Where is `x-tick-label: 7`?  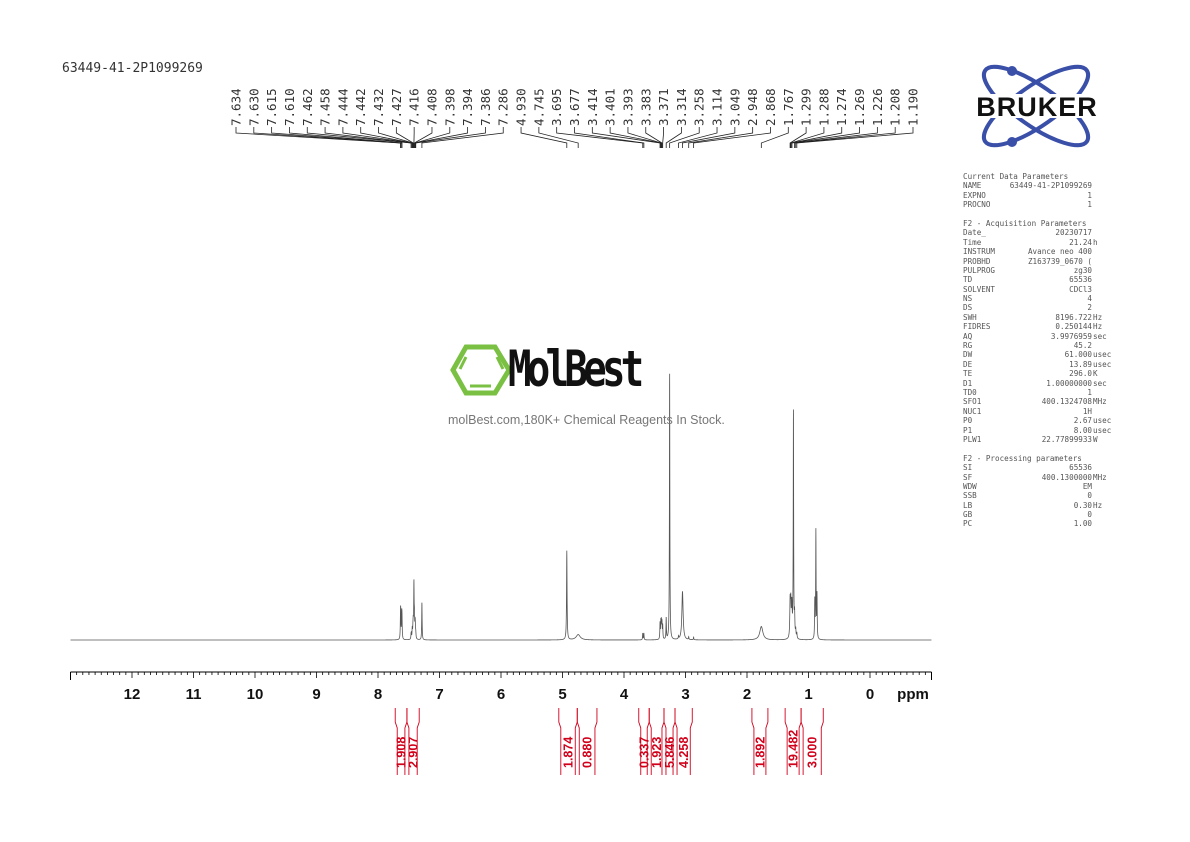
x-tick-label: 7 is located at coordinates (439, 694).